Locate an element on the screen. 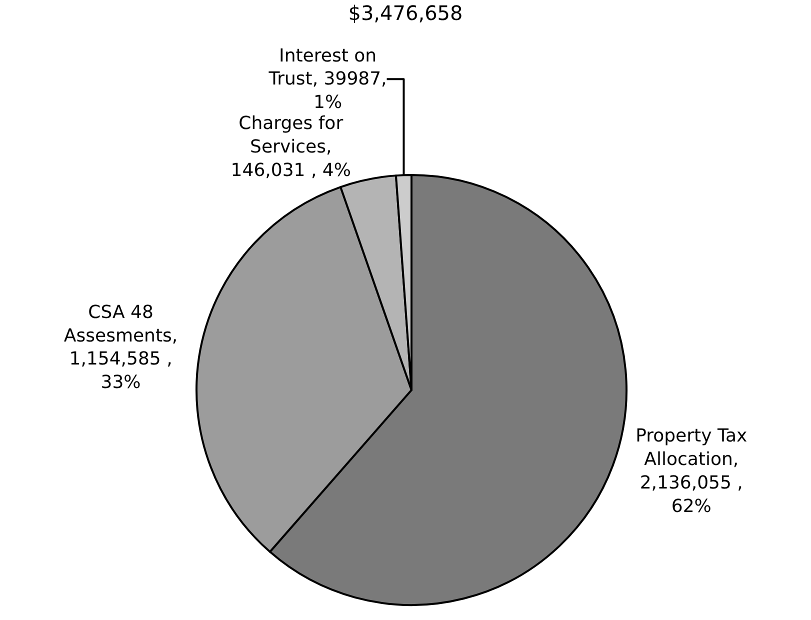 The width and height of the screenshot is (811, 620). slice-label: Interest on Trust, 39987, 1% is located at coordinates (327, 79).